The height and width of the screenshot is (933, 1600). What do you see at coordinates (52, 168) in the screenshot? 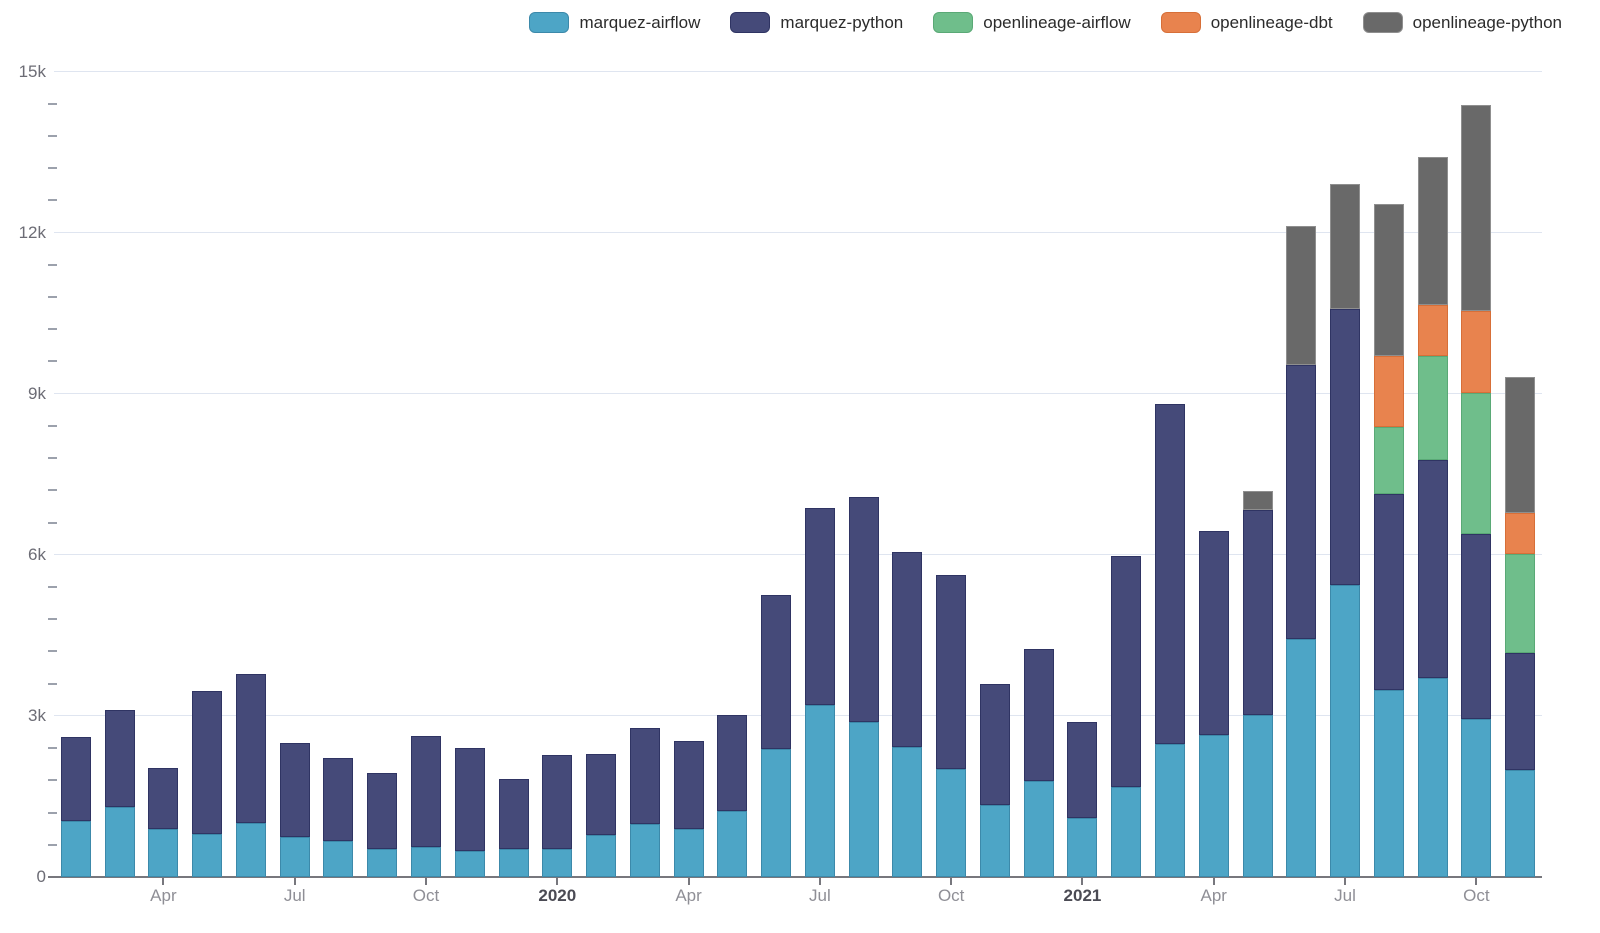
I see `y-minor-tick` at bounding box center [52, 168].